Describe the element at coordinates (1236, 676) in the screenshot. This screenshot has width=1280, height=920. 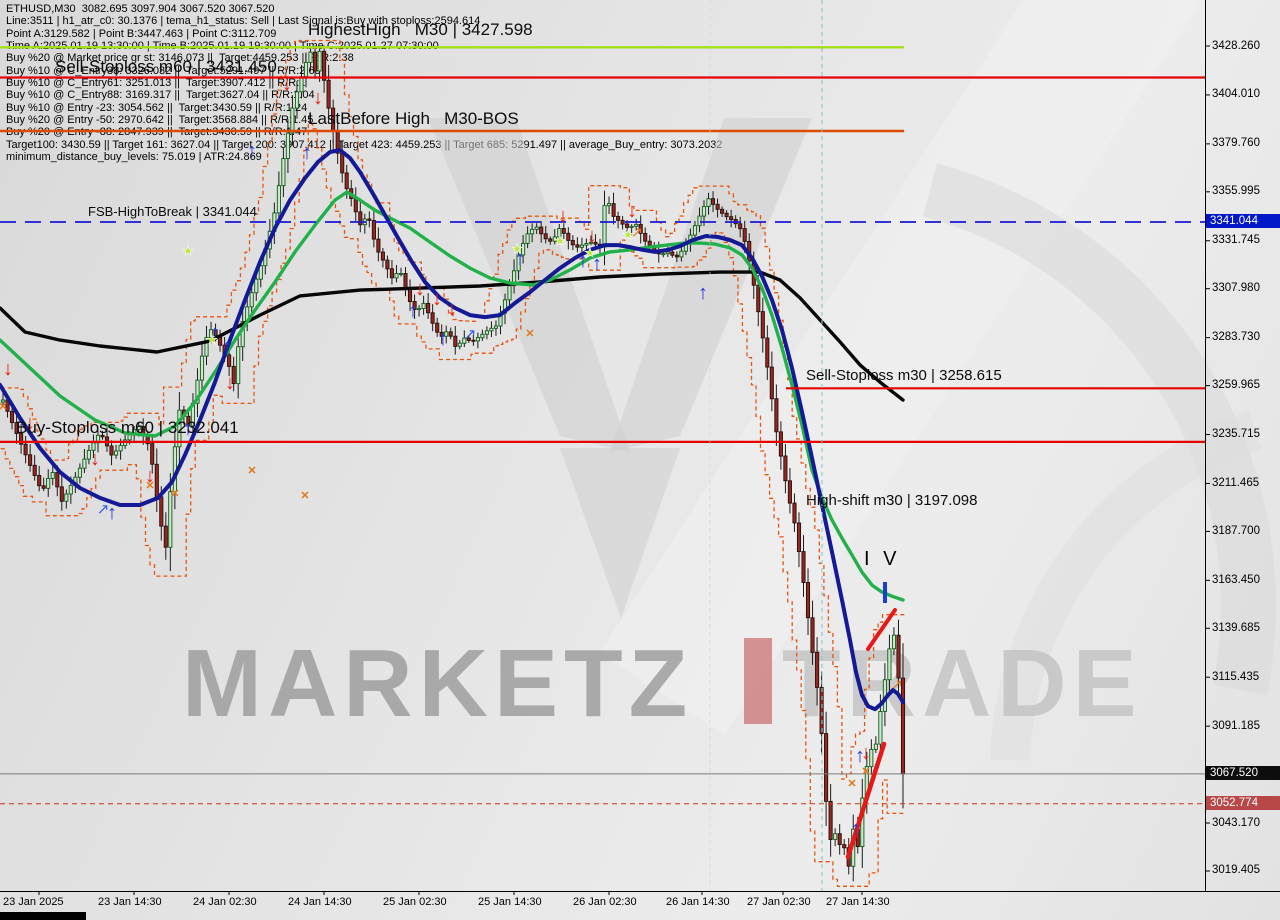
I see `price-tick-label: 3115.435` at that location.